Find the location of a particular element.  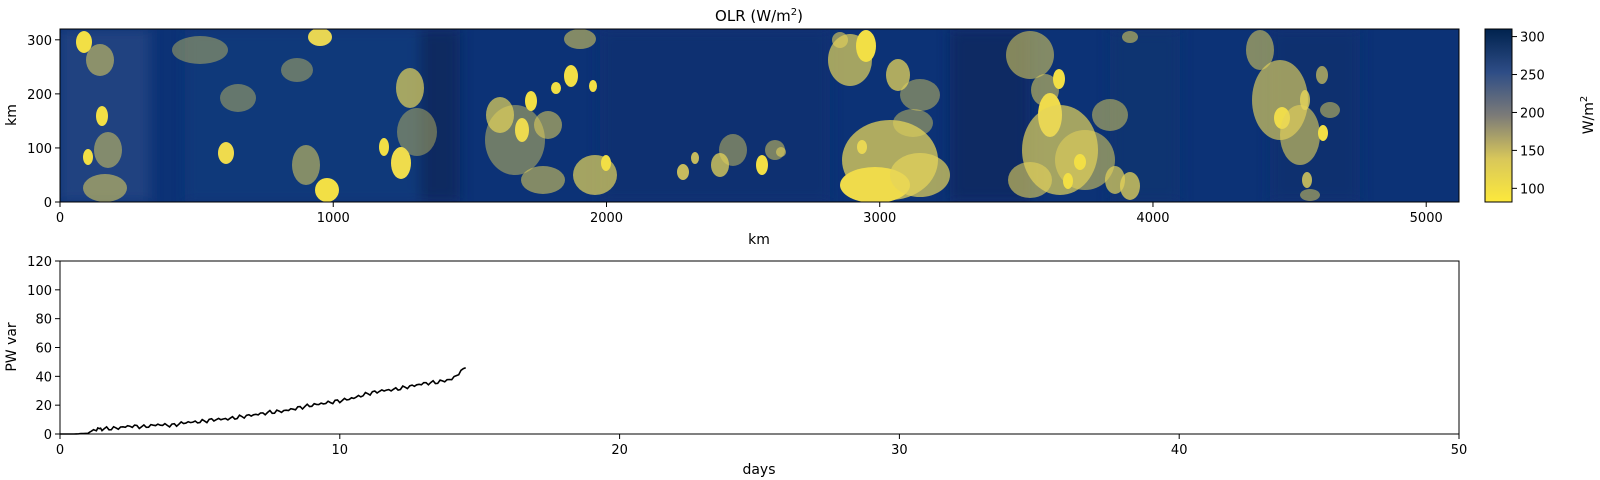

ln-ytick-label: 60 is located at coordinates (43, 349).